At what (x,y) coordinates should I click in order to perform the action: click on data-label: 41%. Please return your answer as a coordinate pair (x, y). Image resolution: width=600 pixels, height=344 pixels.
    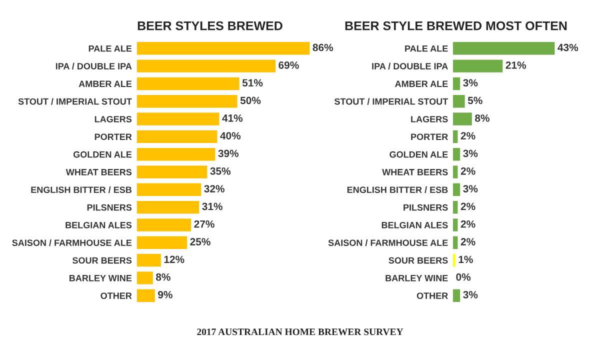
    Looking at the image, I should click on (232, 118).